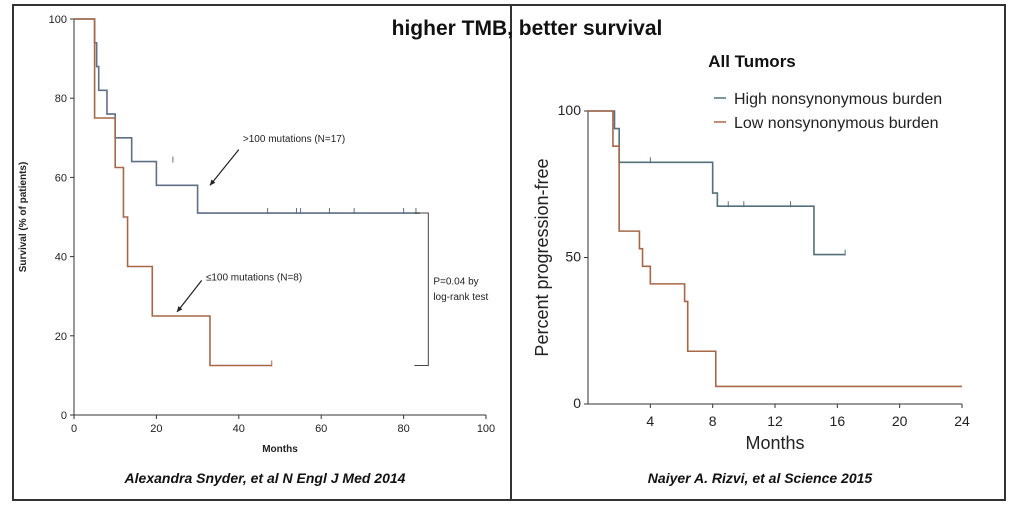  Describe the element at coordinates (573, 257) in the screenshot. I see `y-tick-label: 50` at that location.